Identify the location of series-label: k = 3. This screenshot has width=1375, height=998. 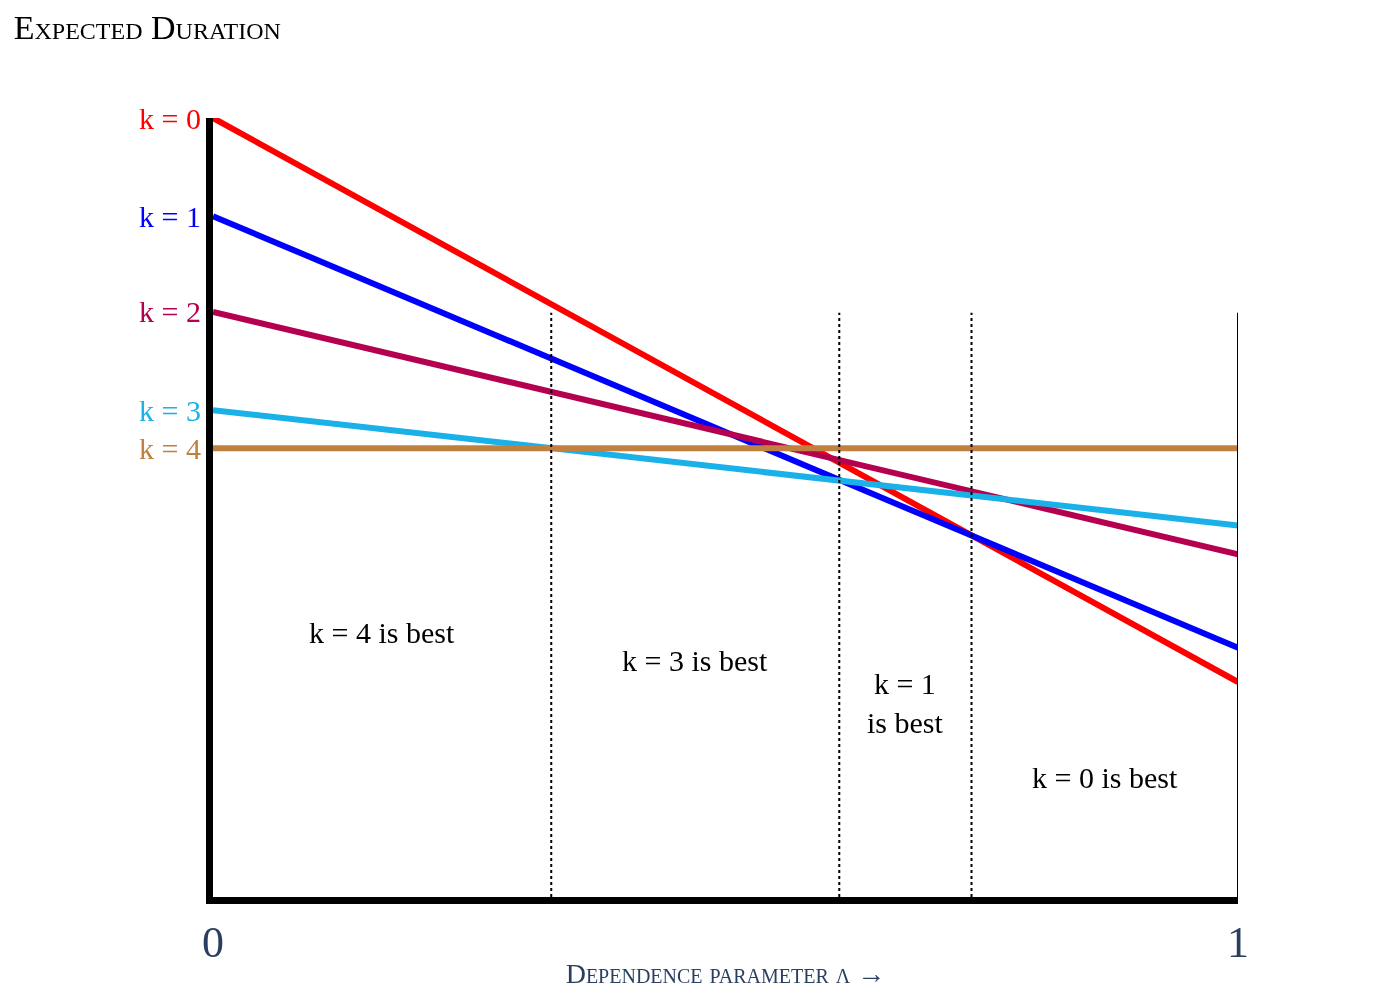
(170, 410).